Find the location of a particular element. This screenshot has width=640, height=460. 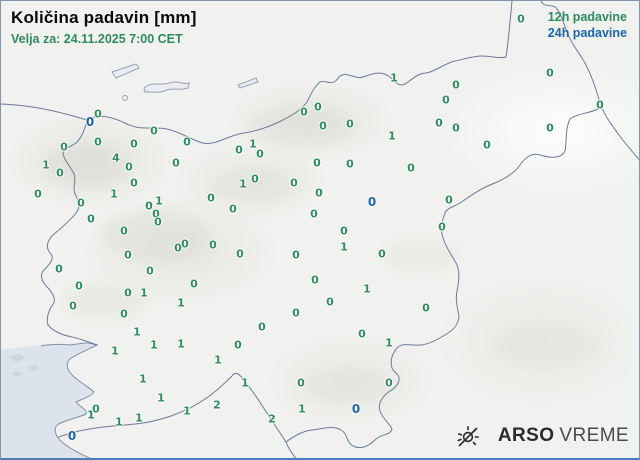

lagoon-islands is located at coordinates (24, 365).